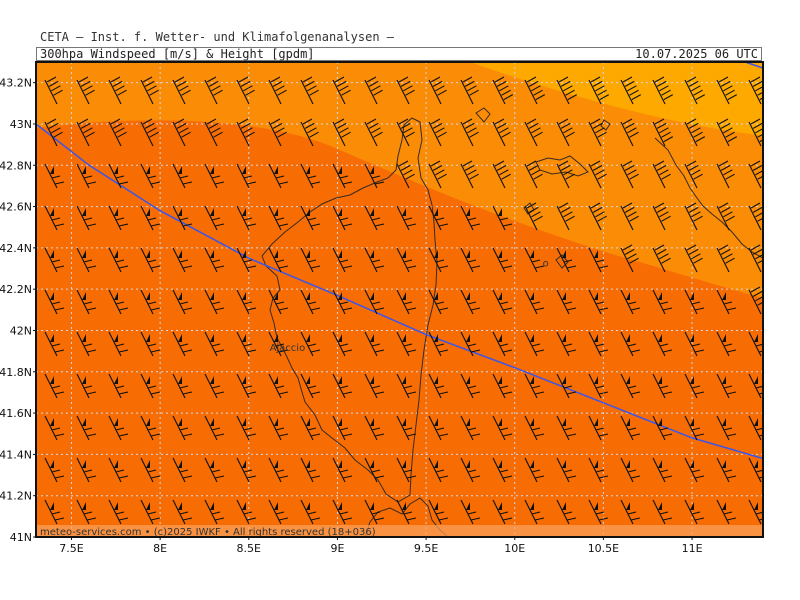  What do you see at coordinates (16, 413) in the screenshot?
I see `lat-tick-label: 41.6N` at bounding box center [16, 413].